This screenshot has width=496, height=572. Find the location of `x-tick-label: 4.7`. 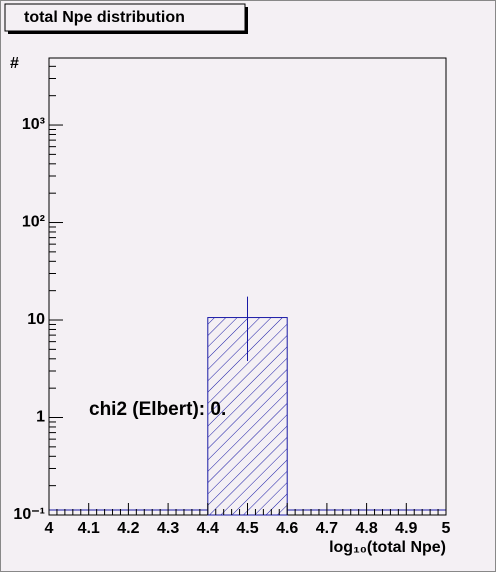

x-tick-label: 4.7 is located at coordinates (327, 528).